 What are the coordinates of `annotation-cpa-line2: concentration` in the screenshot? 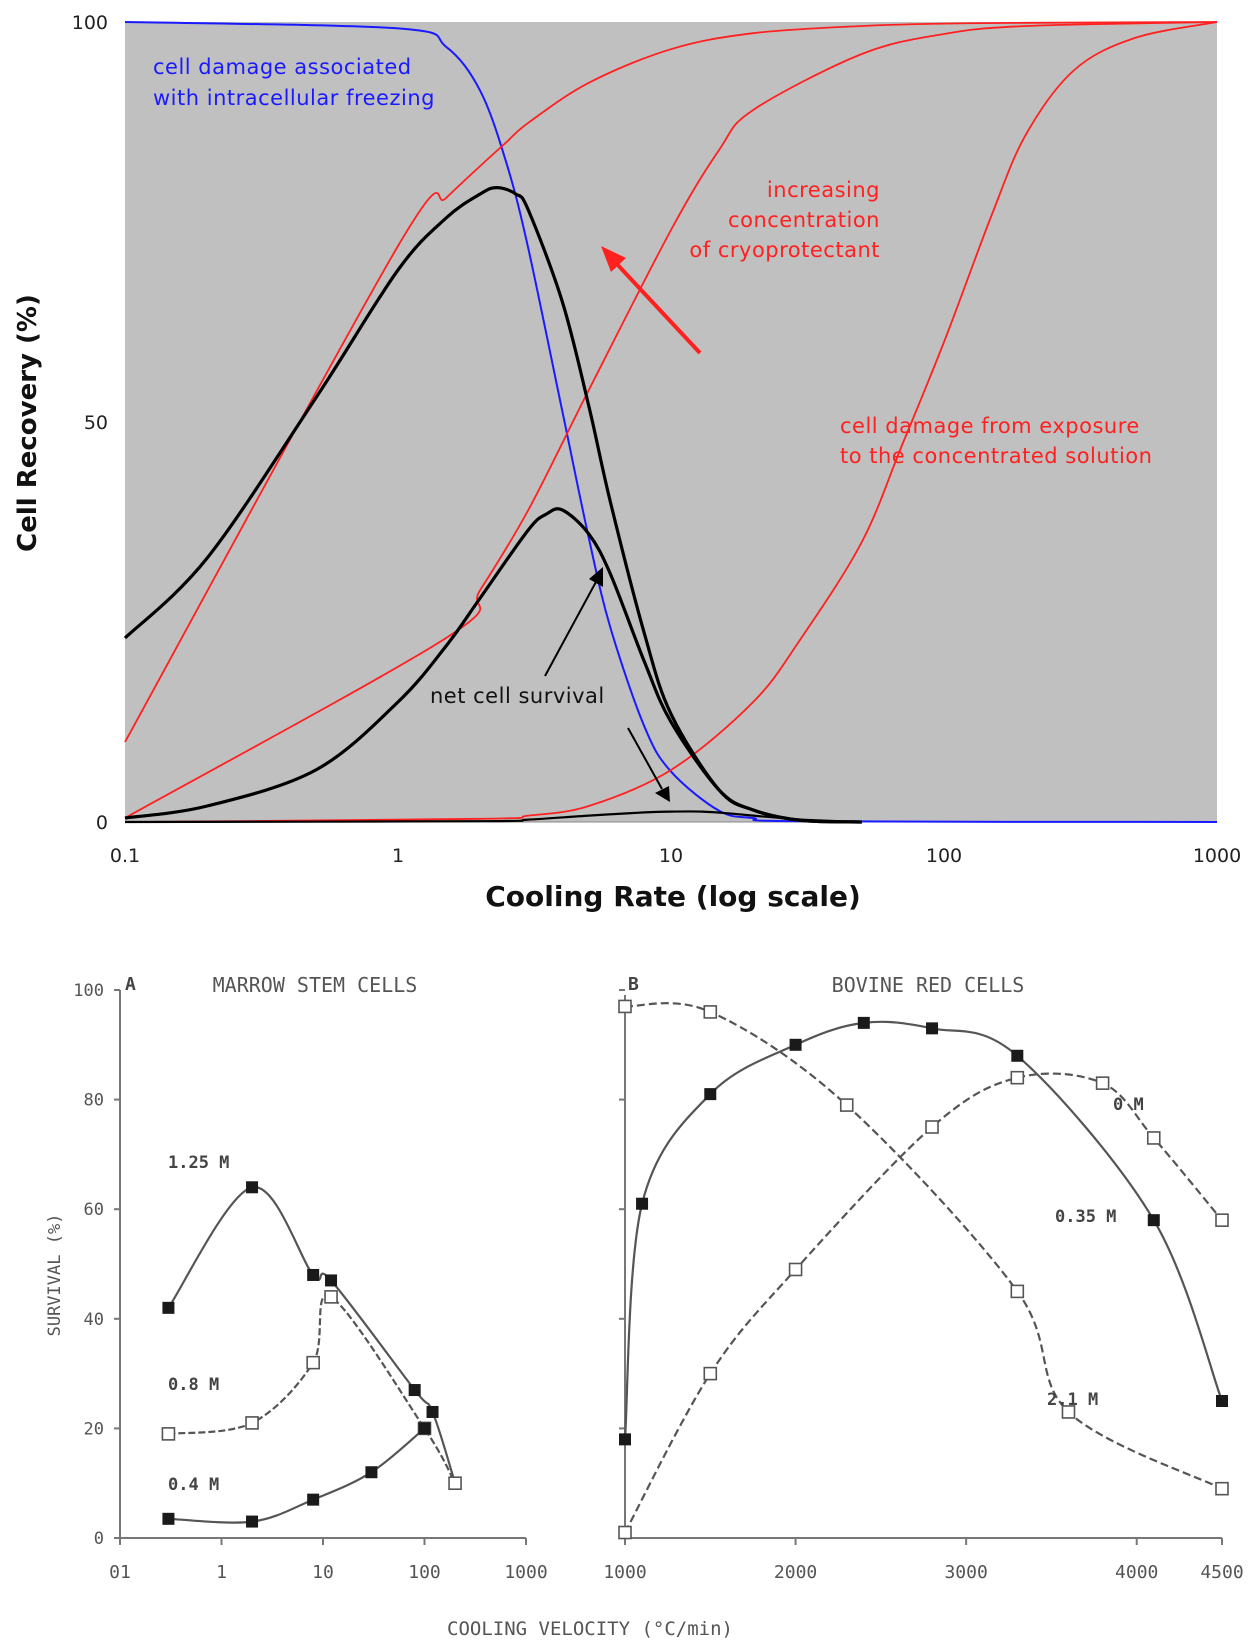 It's located at (804, 220).